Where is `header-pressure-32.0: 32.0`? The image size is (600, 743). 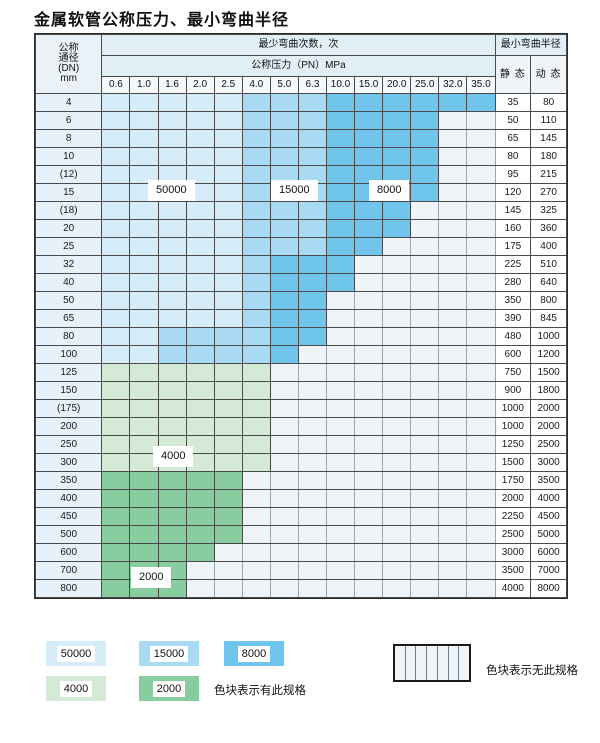
header-pressure-32.0: 32.0 is located at coordinates (453, 85).